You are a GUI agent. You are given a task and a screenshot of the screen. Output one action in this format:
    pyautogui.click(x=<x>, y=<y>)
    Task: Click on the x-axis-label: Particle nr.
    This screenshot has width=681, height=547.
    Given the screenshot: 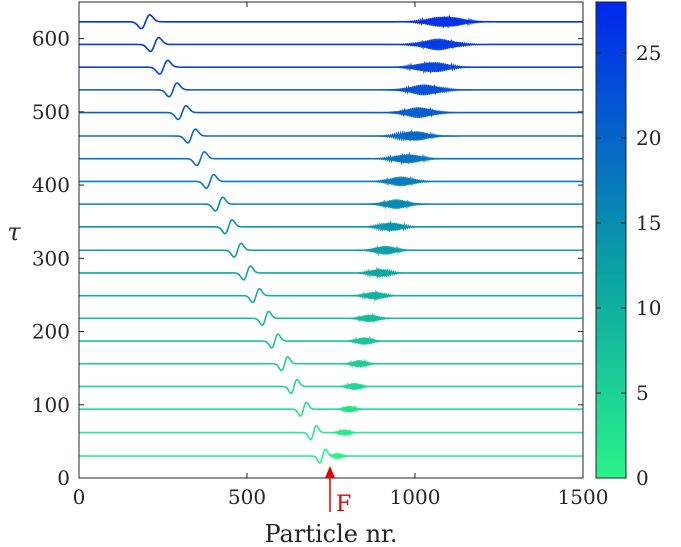 What is the action you would take?
    pyautogui.click(x=330, y=533)
    